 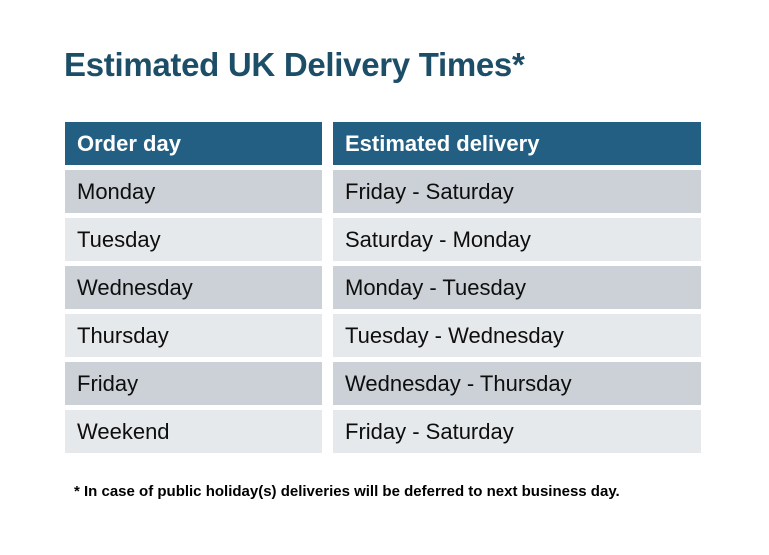 What do you see at coordinates (193, 191) in the screenshot?
I see `table-cell-order-day: Monday` at bounding box center [193, 191].